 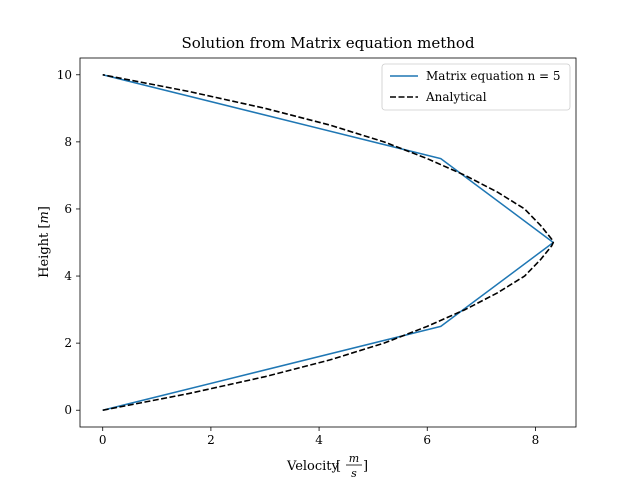 What do you see at coordinates (103, 440) in the screenshot?
I see `x-tick-label: 0` at bounding box center [103, 440].